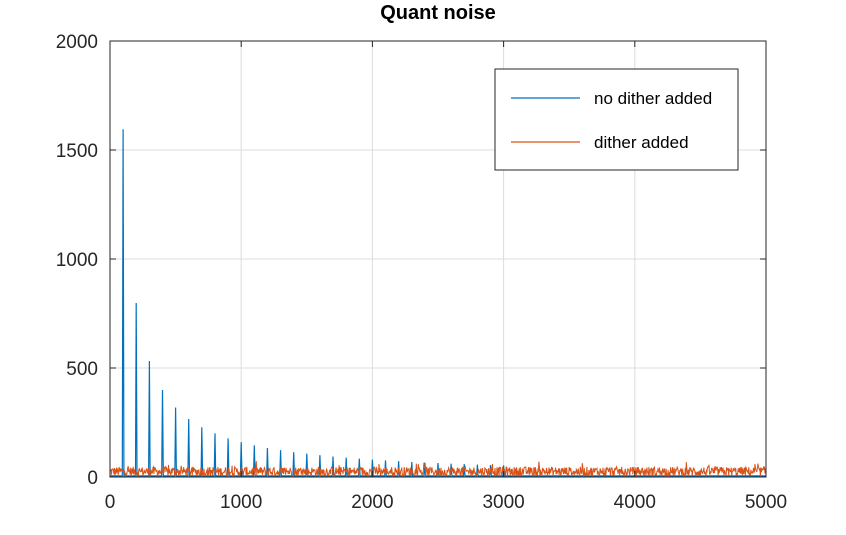 The image size is (846, 535). I want to click on series-line-dither, so click(438, 470).